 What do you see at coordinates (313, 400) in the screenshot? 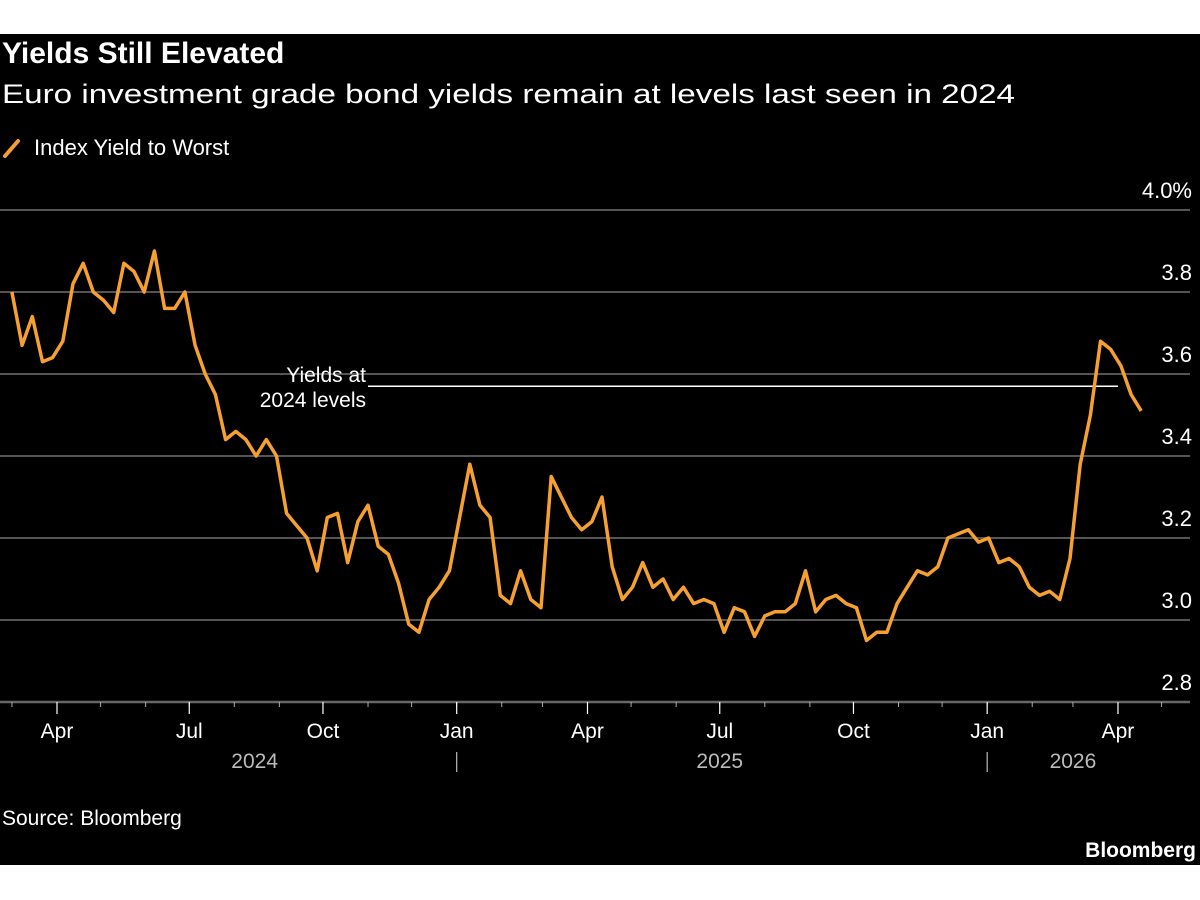
I see `annotation-text-line-2: 2024 levels` at bounding box center [313, 400].